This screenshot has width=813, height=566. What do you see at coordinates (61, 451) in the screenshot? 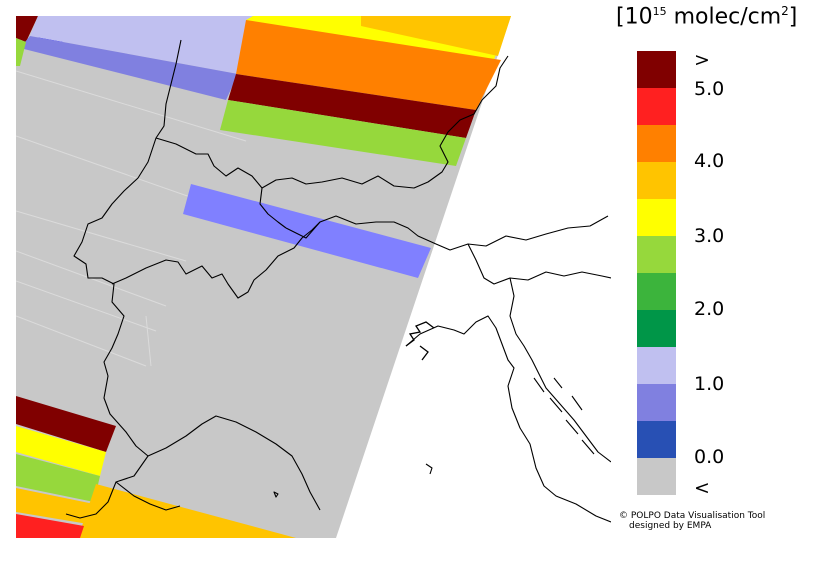
I see `band-yellow-bottom` at bounding box center [61, 451].